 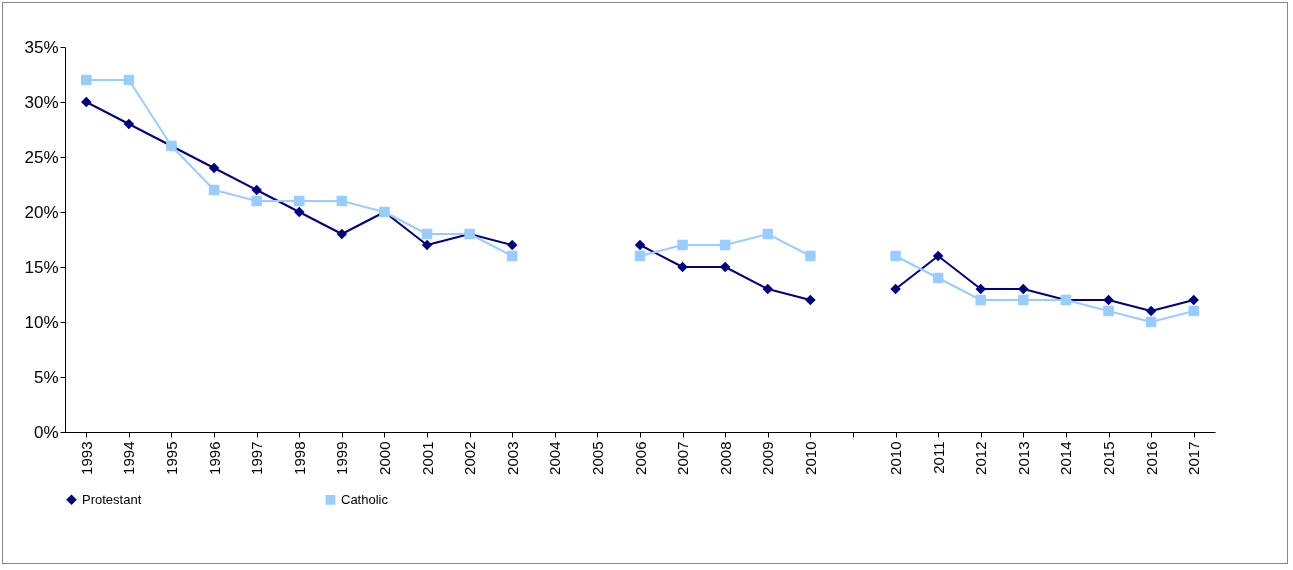 I want to click on x-tick-label: 1999, so click(x=342, y=458).